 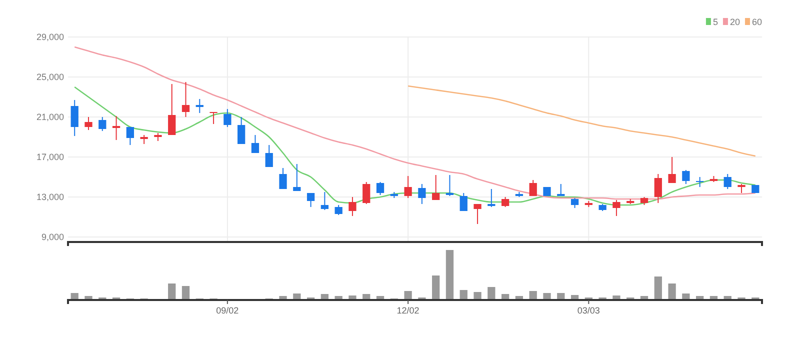 What do you see at coordinates (52, 237) in the screenshot?
I see `y-tick-label: 9,000` at bounding box center [52, 237].